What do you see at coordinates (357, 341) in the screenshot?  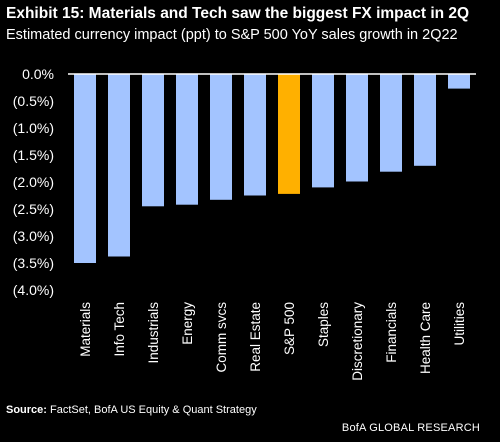 I see `x-category-label: Discretionary` at bounding box center [357, 341].